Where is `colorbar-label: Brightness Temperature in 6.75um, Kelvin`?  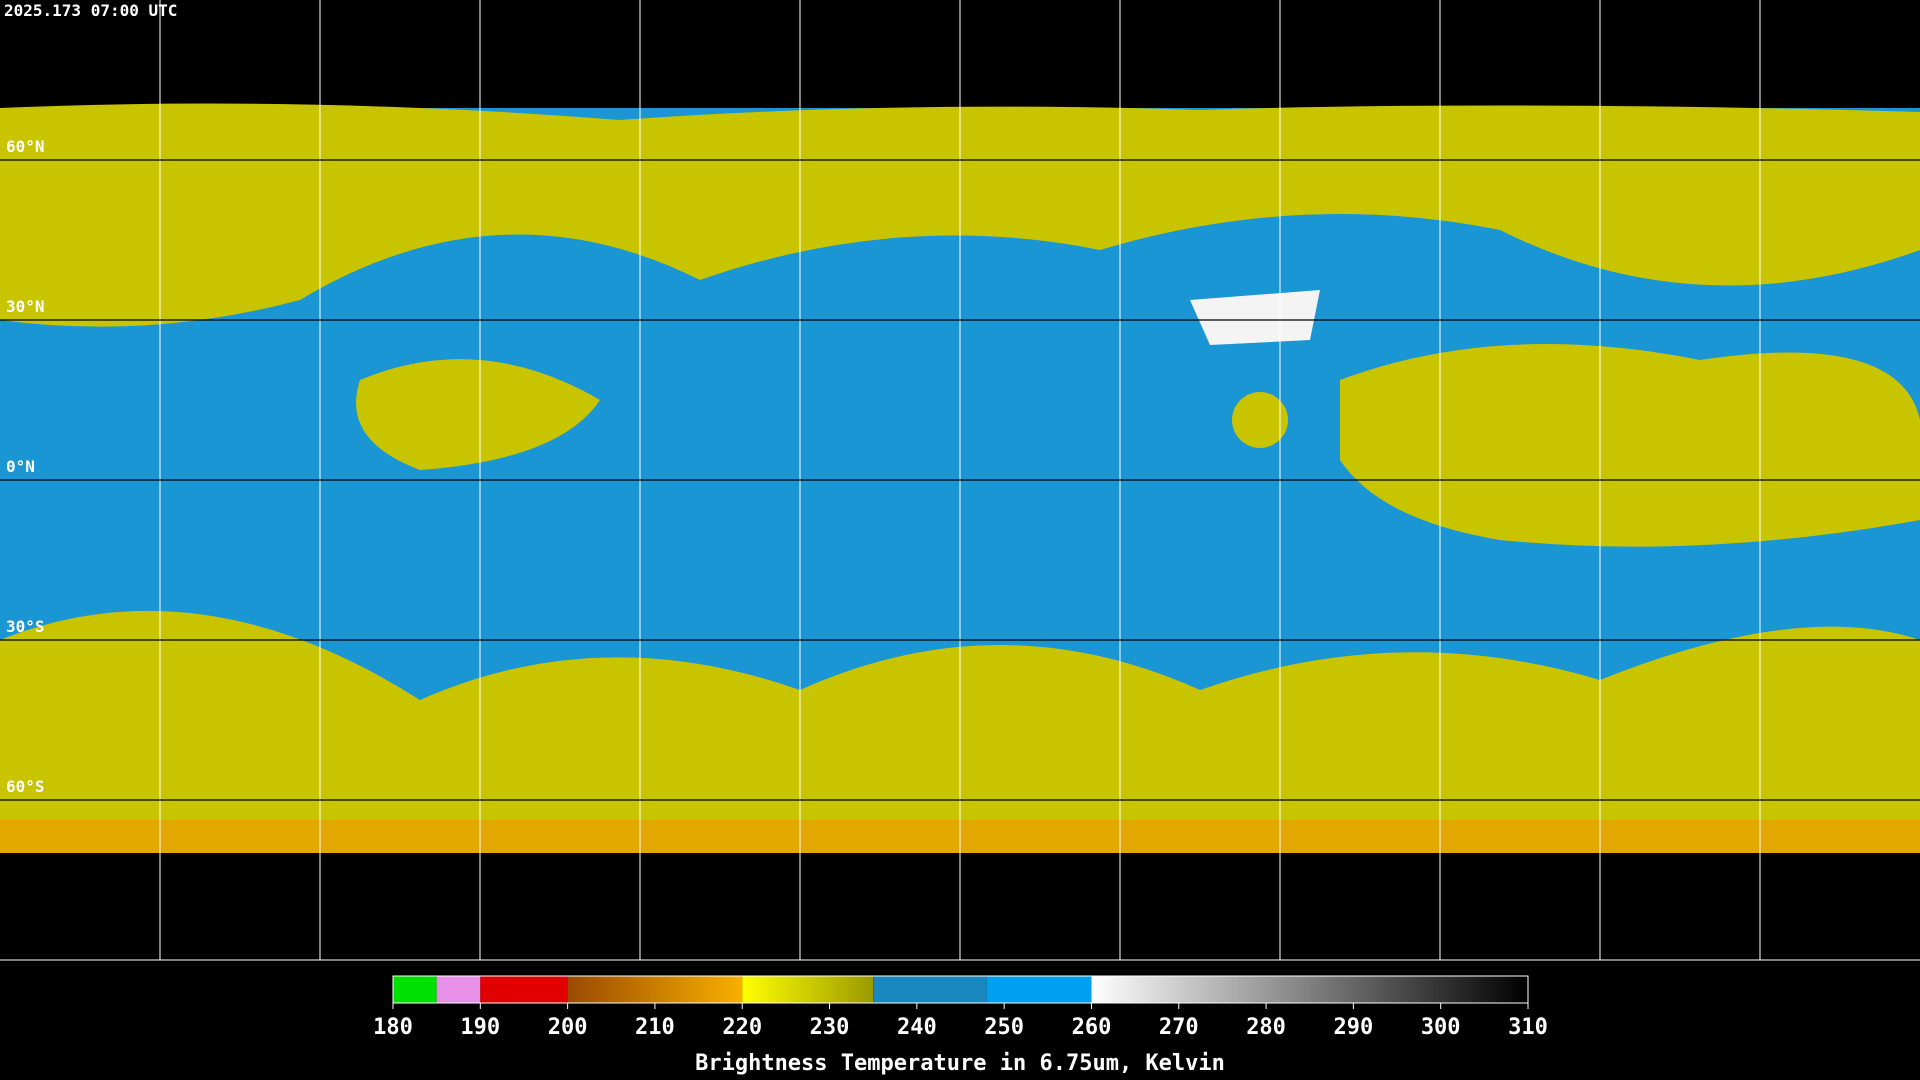
colorbar-label: Brightness Temperature in 6.75um, Kelvin is located at coordinates (960, 1063).